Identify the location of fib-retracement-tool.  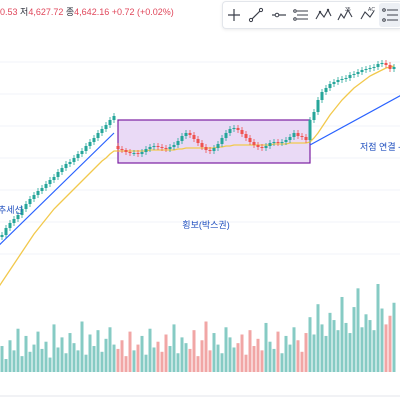
(389, 15).